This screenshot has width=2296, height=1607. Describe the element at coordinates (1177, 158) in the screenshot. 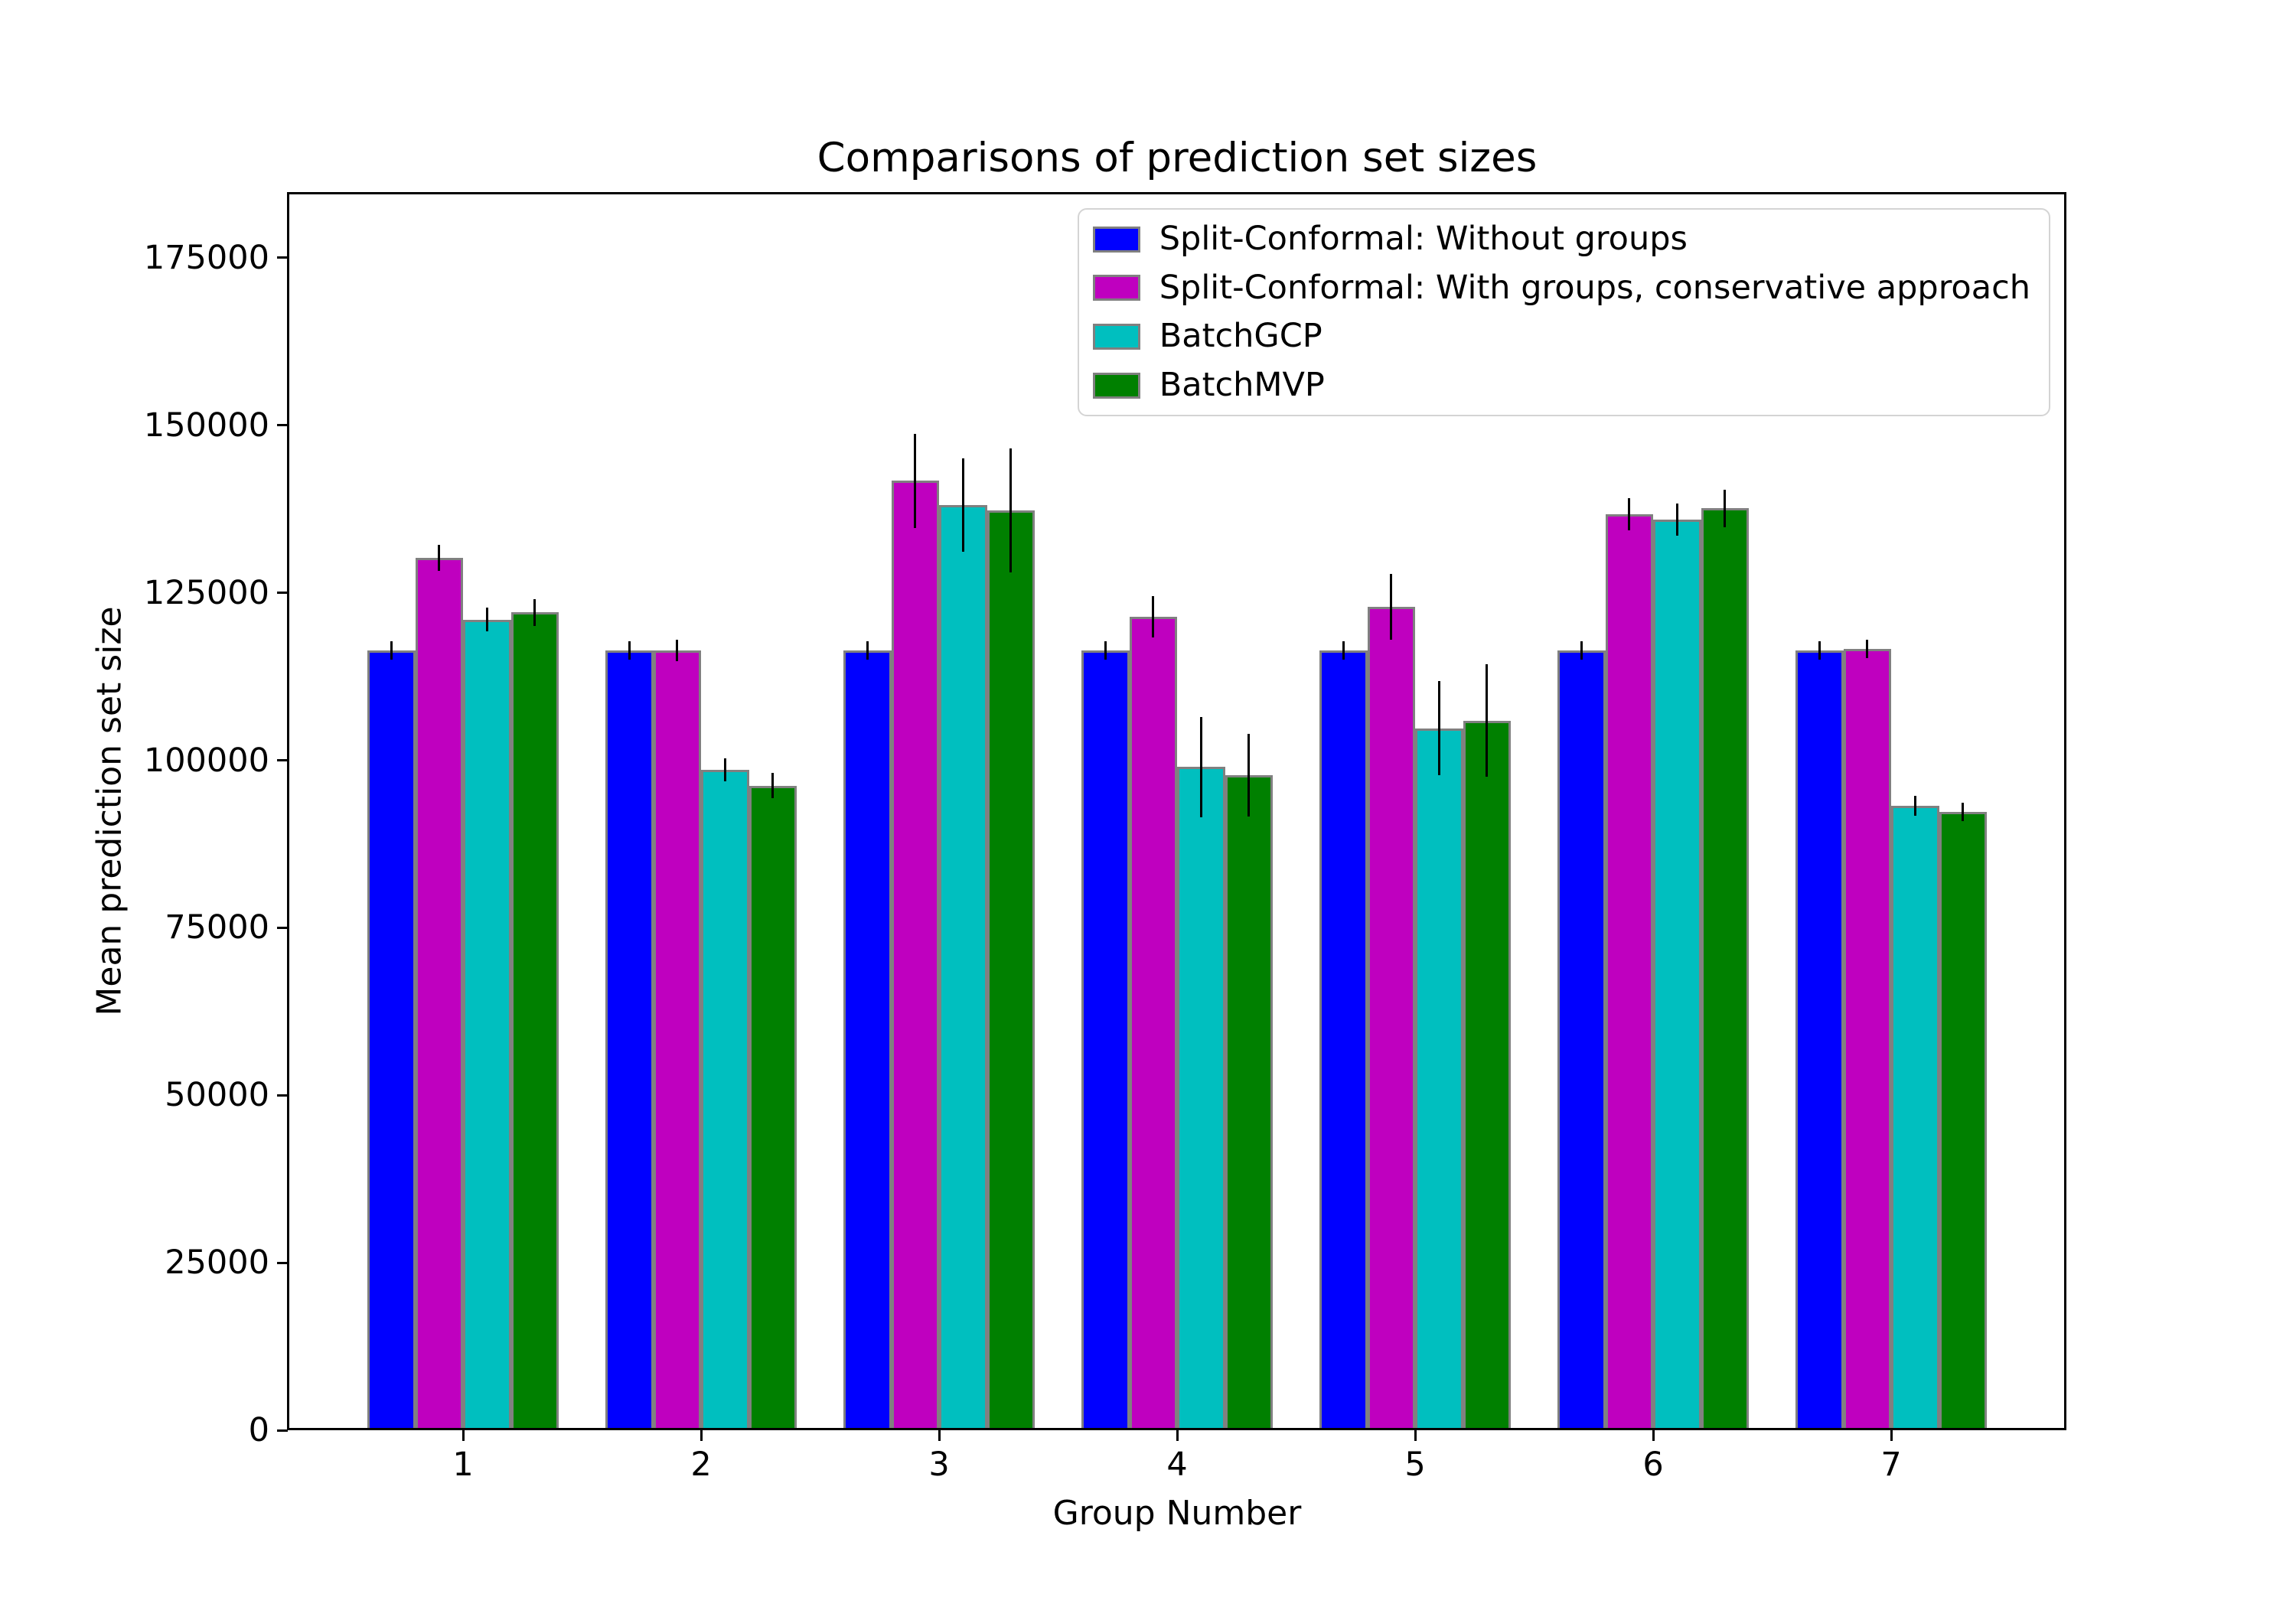

I see `chart-title: Comparisons of prediction set sizes` at that location.